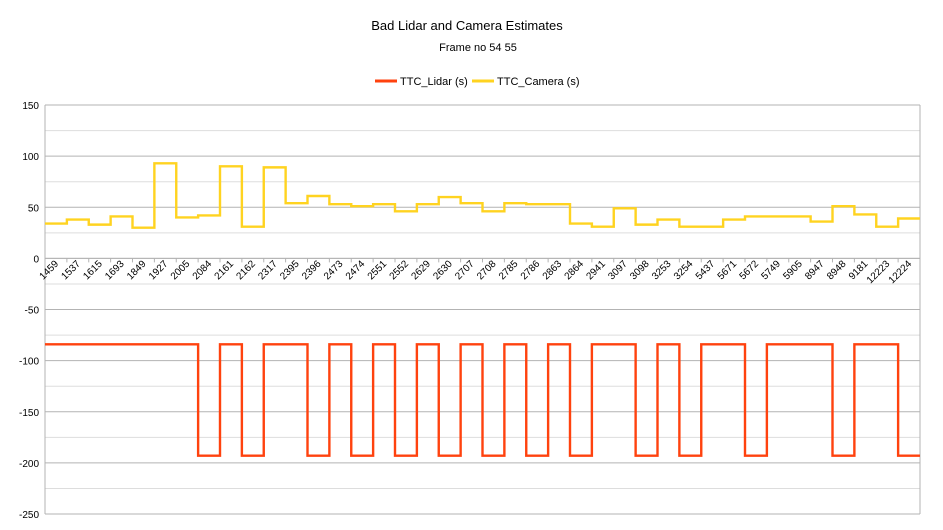 Image resolution: width=943 pixels, height=530 pixels. I want to click on x-tick-label: 3098, so click(640, 270).